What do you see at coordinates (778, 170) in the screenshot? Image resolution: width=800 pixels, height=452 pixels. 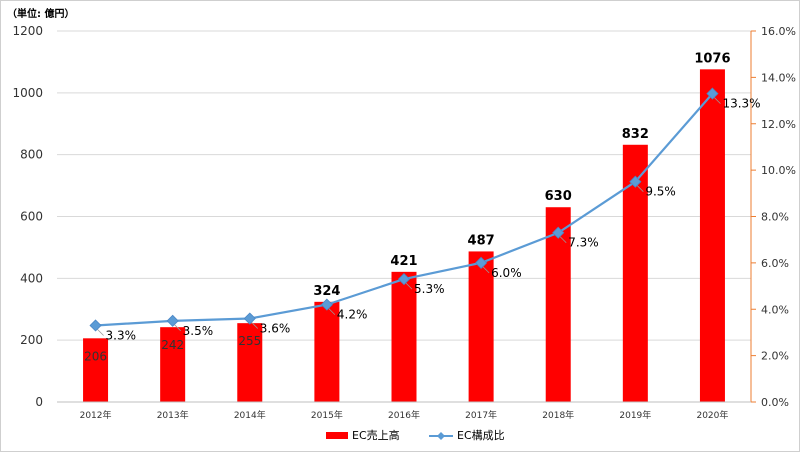 I see `right-tick-label: 10.0%` at bounding box center [778, 170].